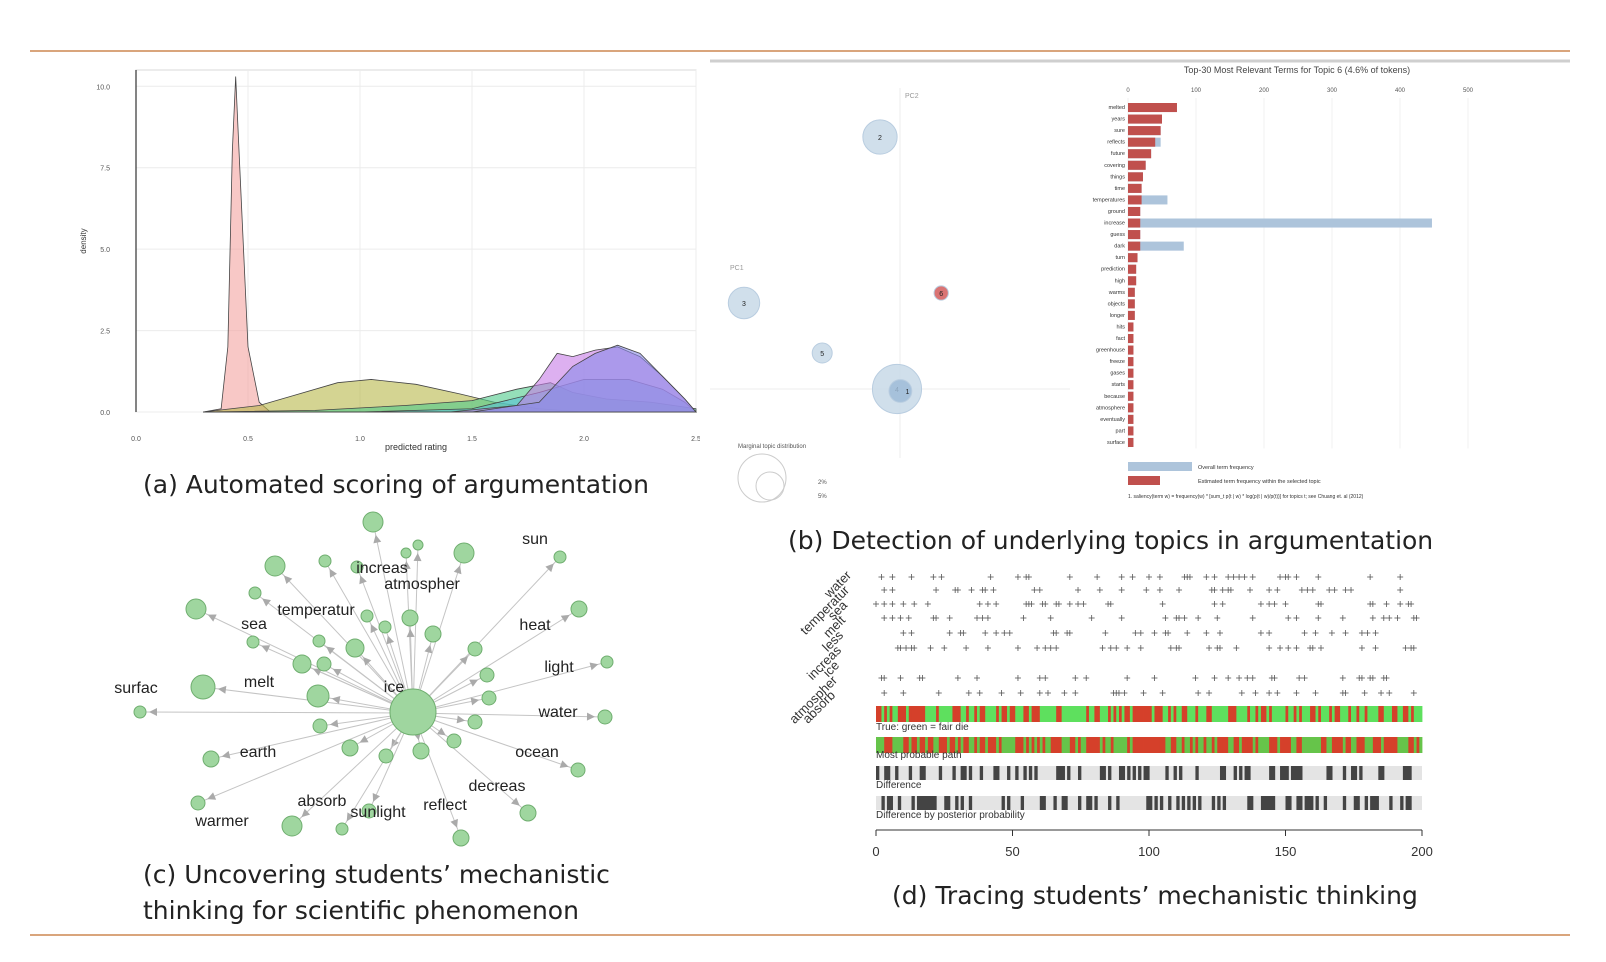 This screenshot has width=1606, height=962. Describe the element at coordinates (1286, 851) in the screenshot. I see `trace-x-tick-label: 150` at that location.